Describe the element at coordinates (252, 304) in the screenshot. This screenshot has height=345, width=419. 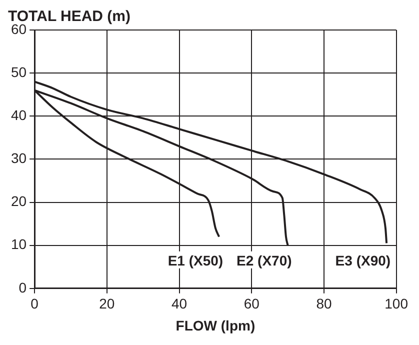
I see `x-tick-label: 60` at that location.